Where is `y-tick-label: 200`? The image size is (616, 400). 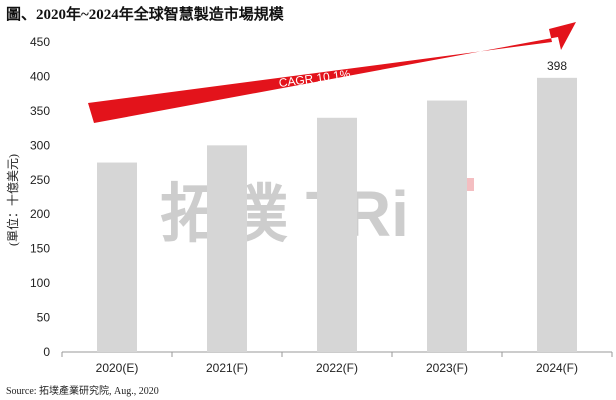
y-tick-label: 200 is located at coordinates (40, 214).